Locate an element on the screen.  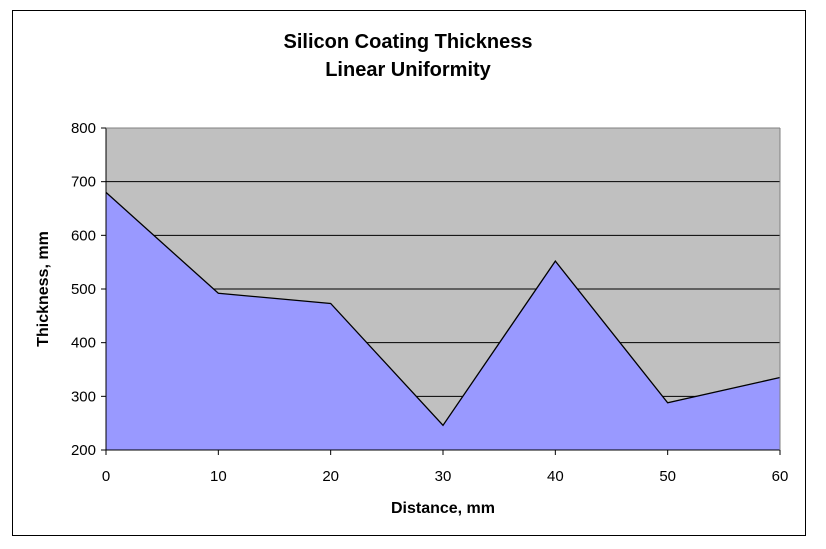
y-tick-label-300: 300 is located at coordinates (83, 396).